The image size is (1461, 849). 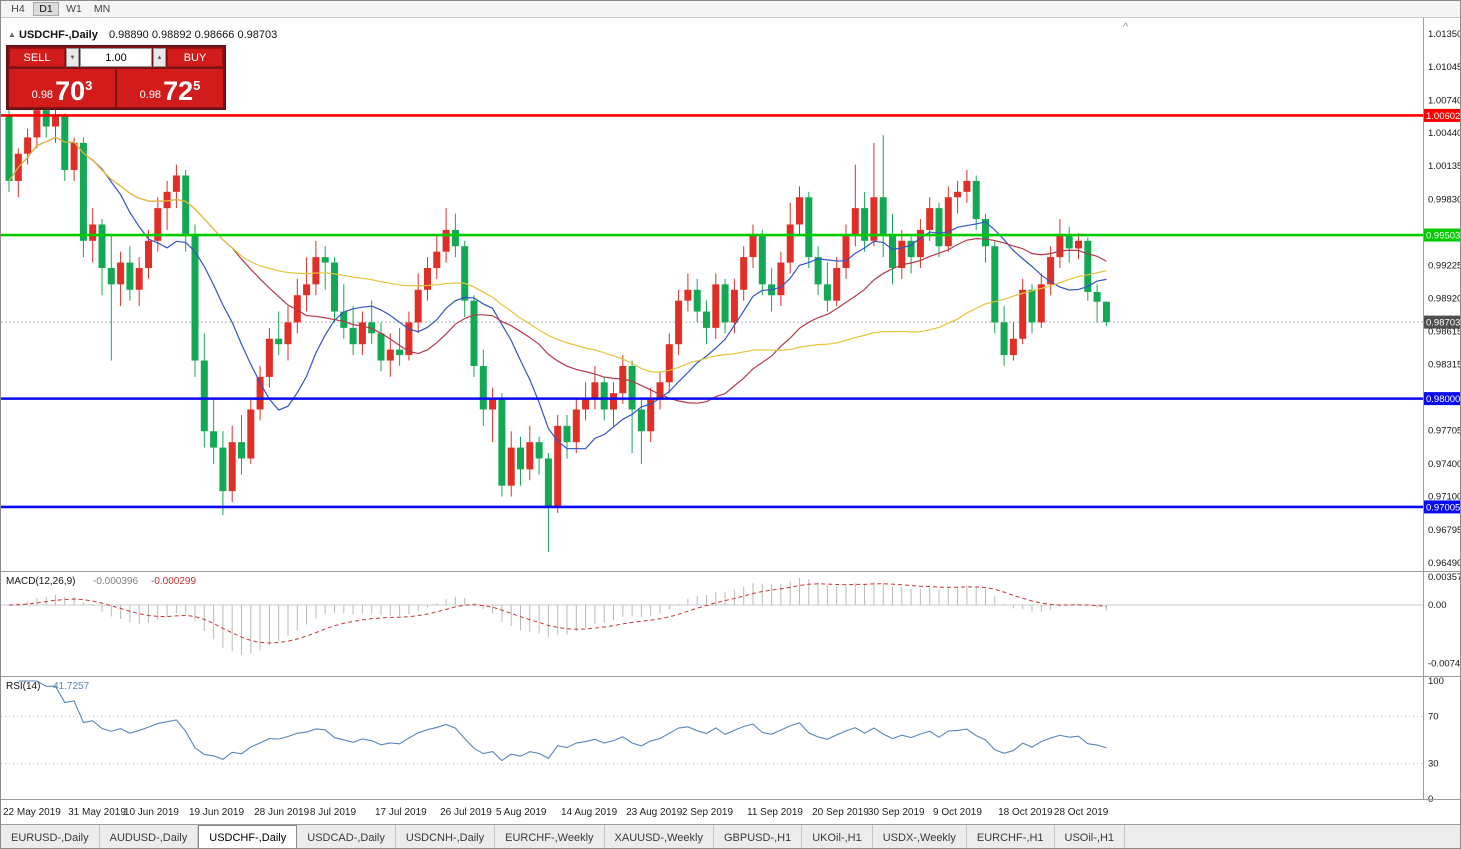 What do you see at coordinates (1444, 34) in the screenshot?
I see `svg-text: 1.01350` at bounding box center [1444, 34].